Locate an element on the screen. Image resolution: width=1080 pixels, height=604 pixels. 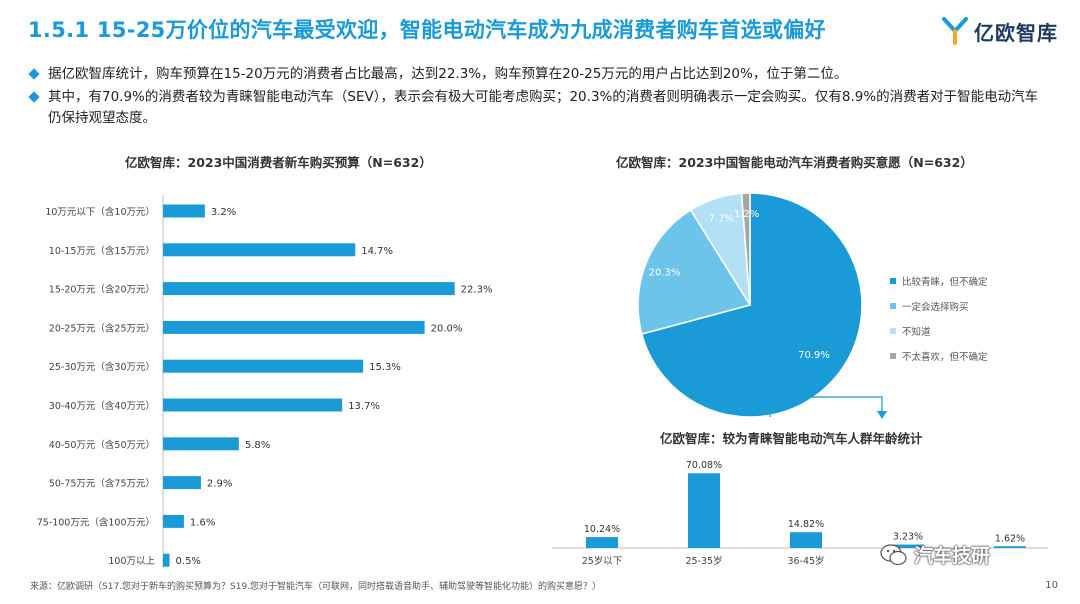
logo-icon is located at coordinates (955, 31).